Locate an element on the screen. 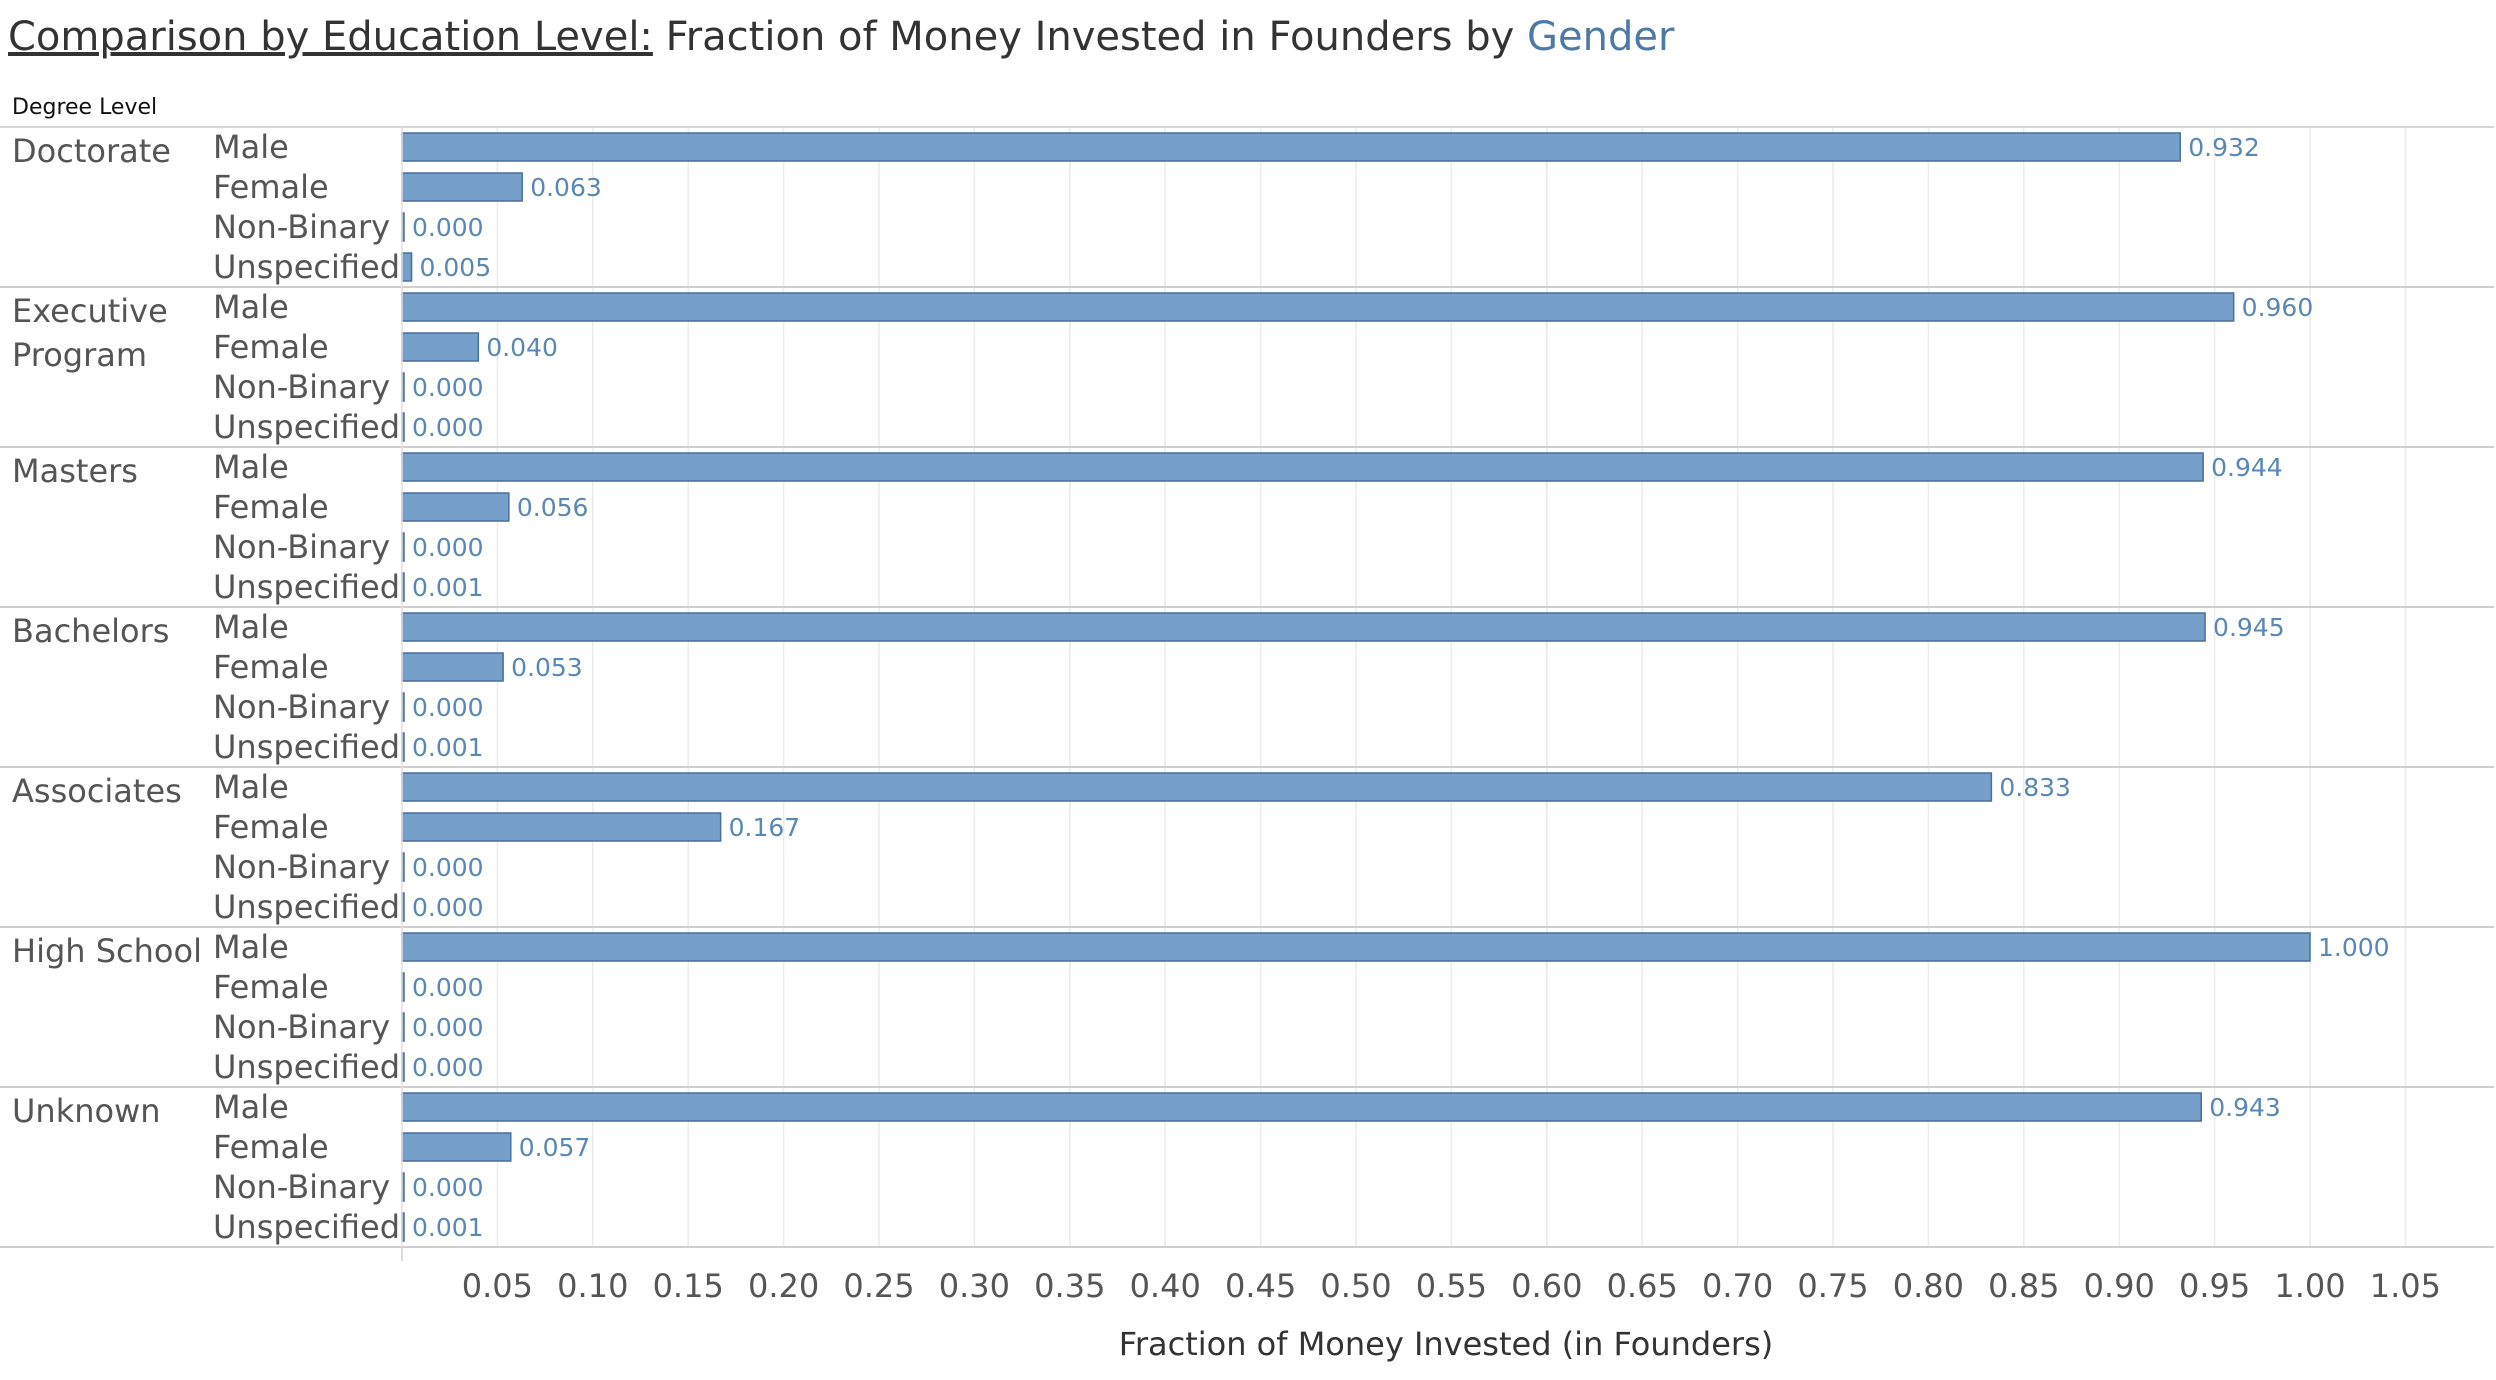 This screenshot has width=2496, height=1380. x-tick-label: 1.00 is located at coordinates (2309, 1286).